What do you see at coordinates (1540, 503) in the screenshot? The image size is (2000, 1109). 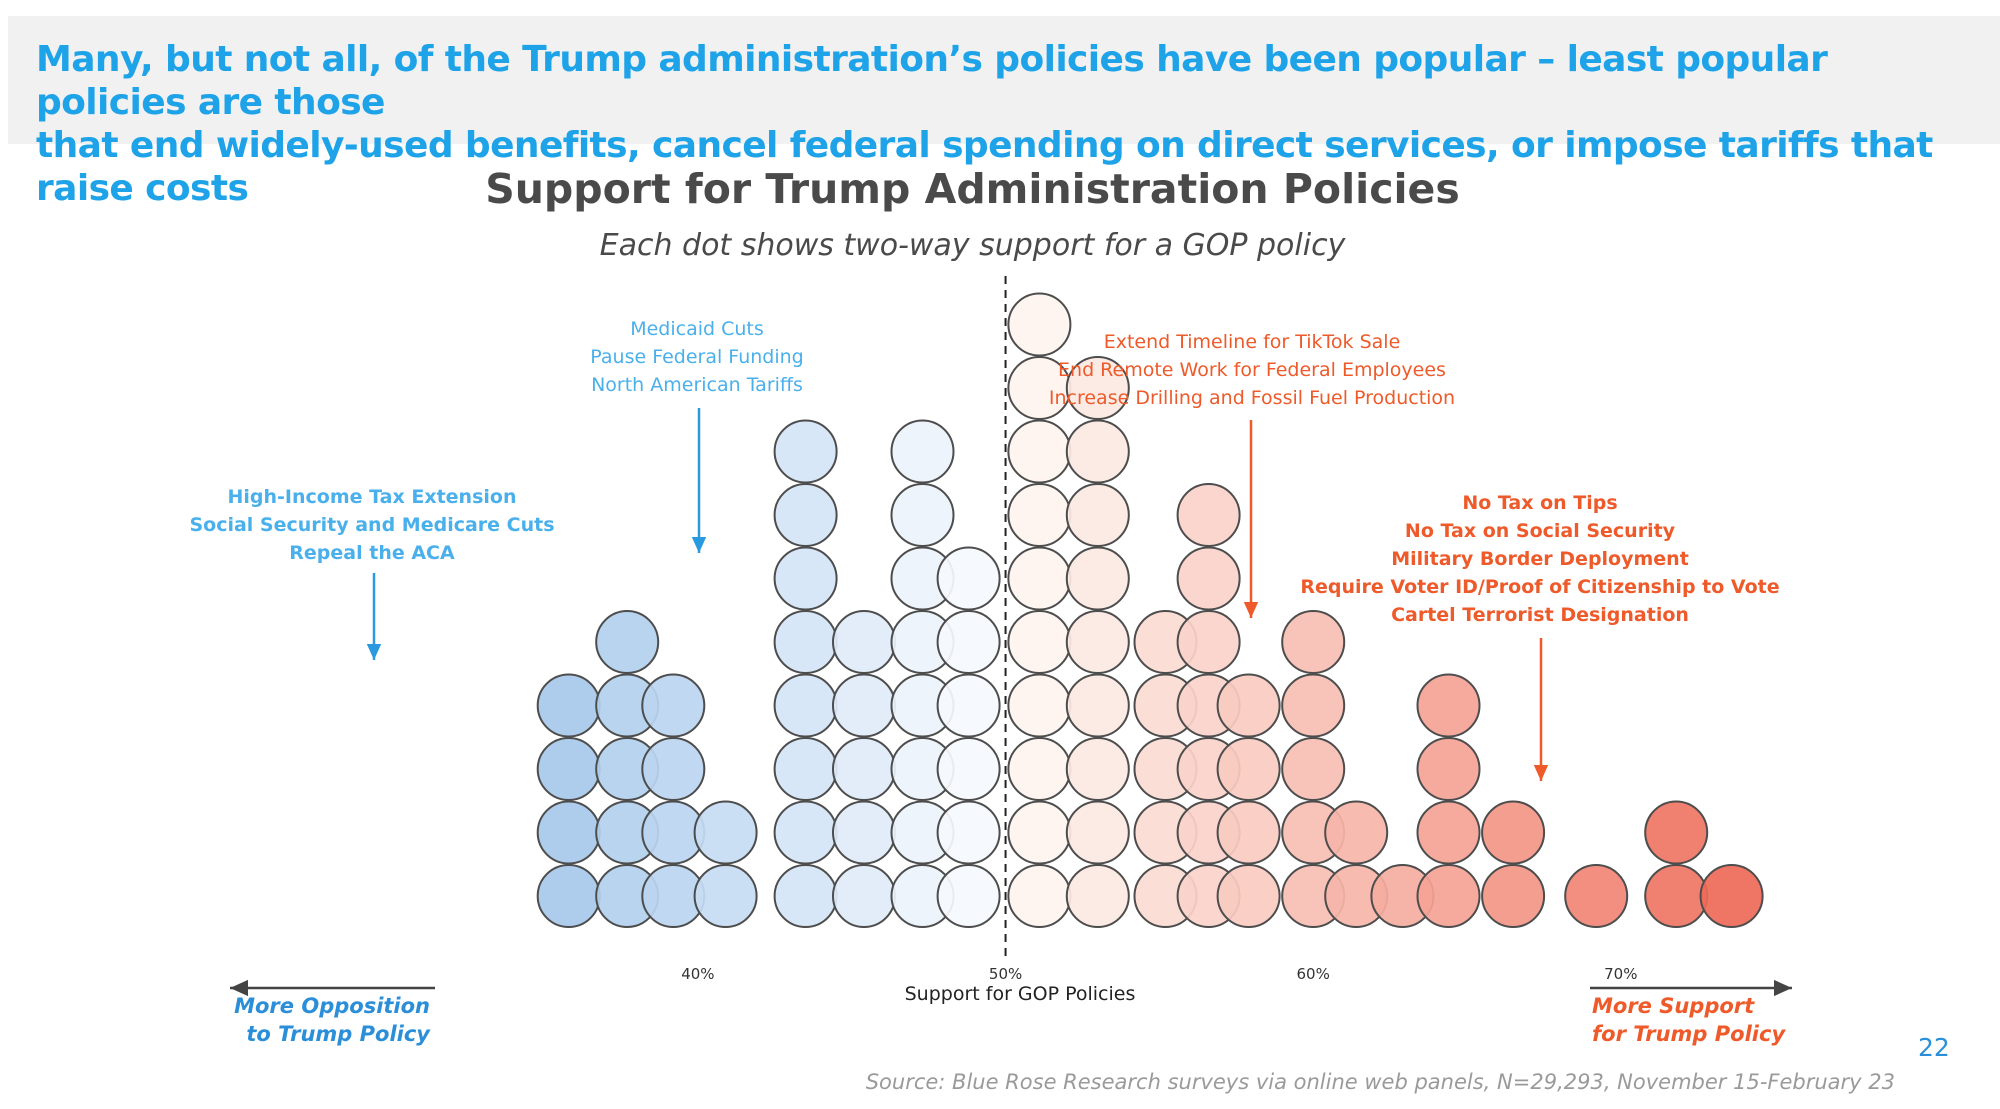 I see `annotation-text: No Tax on Tips` at bounding box center [1540, 503].